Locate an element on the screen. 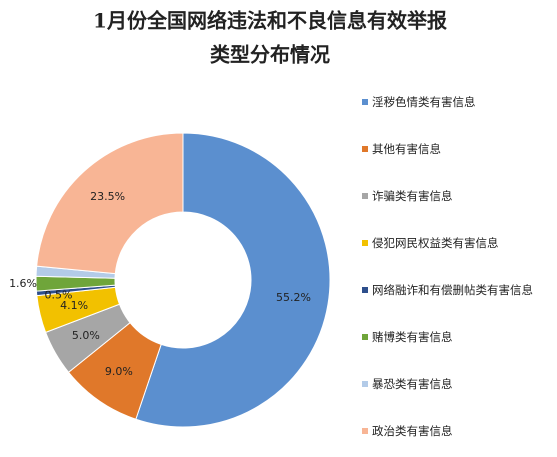  legend-item: 赌博类有害信息 is located at coordinates (455, 352).